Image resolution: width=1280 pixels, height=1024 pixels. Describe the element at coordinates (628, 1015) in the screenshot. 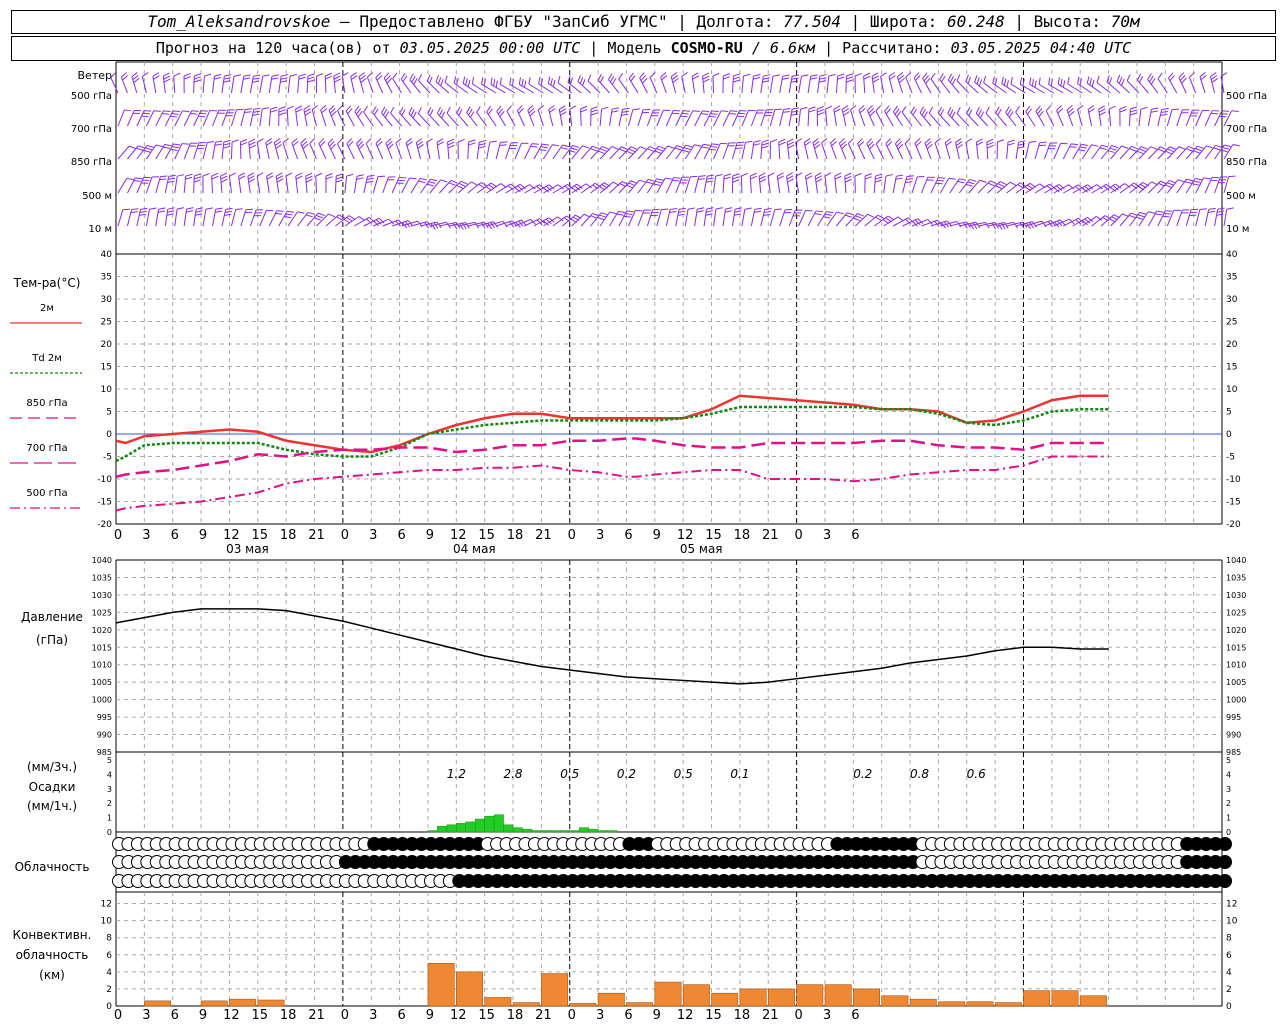

I see `time-tick-label-bottom: 6` at that location.